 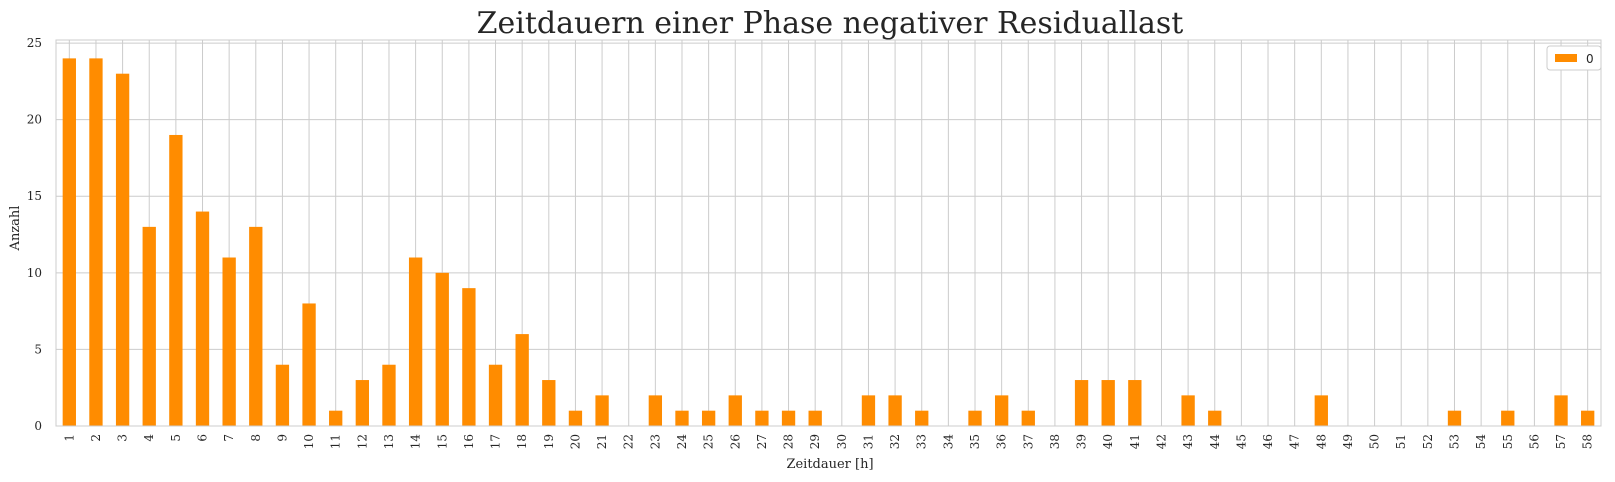 I want to click on x-tick-label: 33, so click(x=922, y=441).